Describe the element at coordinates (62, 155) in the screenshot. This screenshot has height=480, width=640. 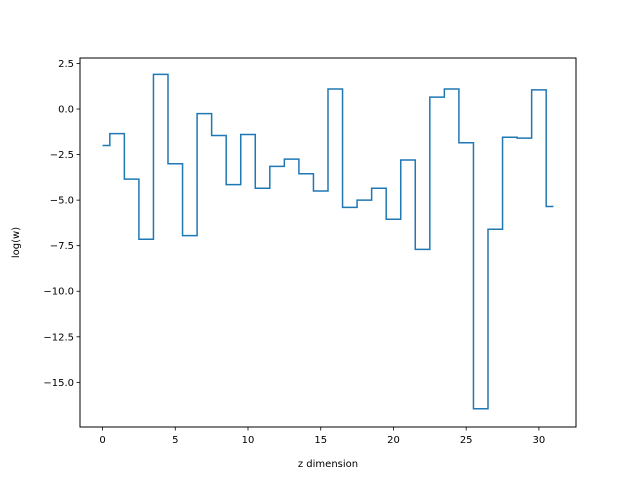
I see `y-tick-label: −2.5` at that location.